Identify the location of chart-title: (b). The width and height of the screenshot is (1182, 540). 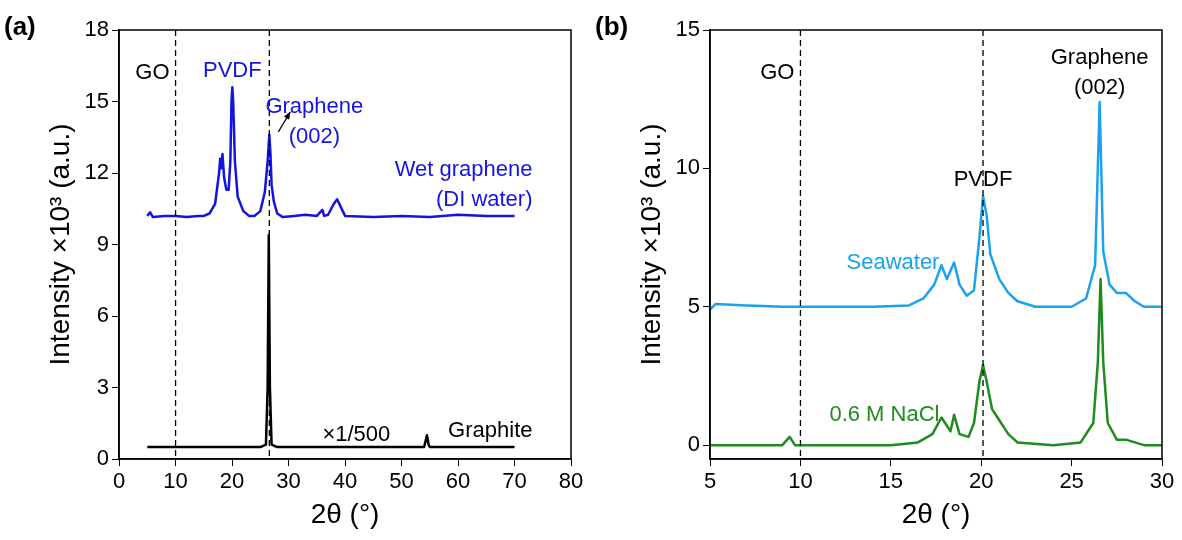
(612, 26).